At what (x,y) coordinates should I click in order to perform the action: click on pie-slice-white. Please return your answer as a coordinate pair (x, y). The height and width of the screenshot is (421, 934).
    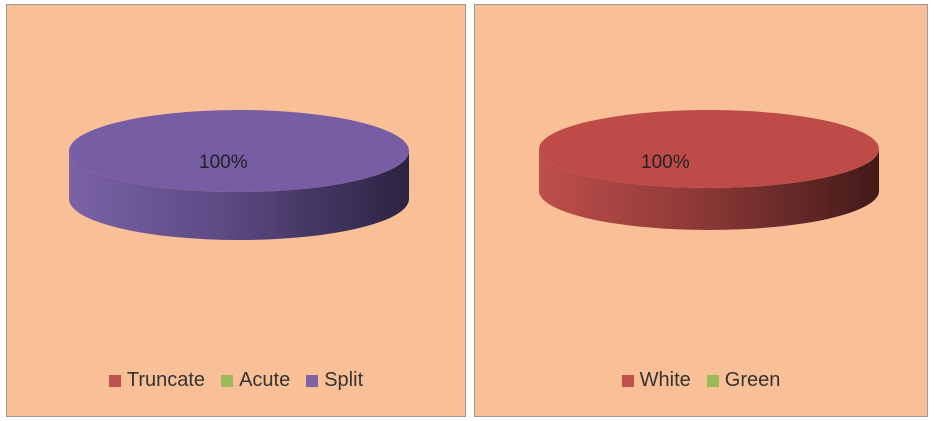
    Looking at the image, I should click on (709, 149).